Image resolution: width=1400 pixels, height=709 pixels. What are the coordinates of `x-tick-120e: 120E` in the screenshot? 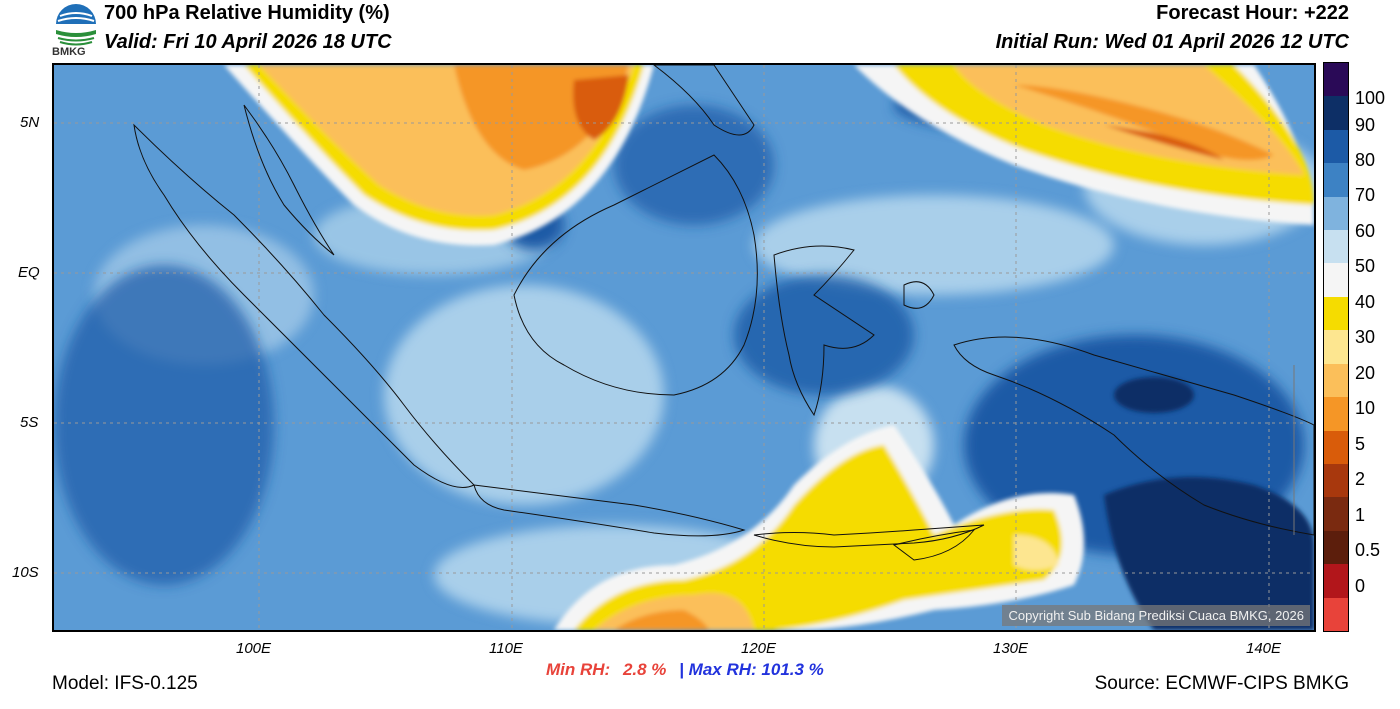 It's located at (759, 648).